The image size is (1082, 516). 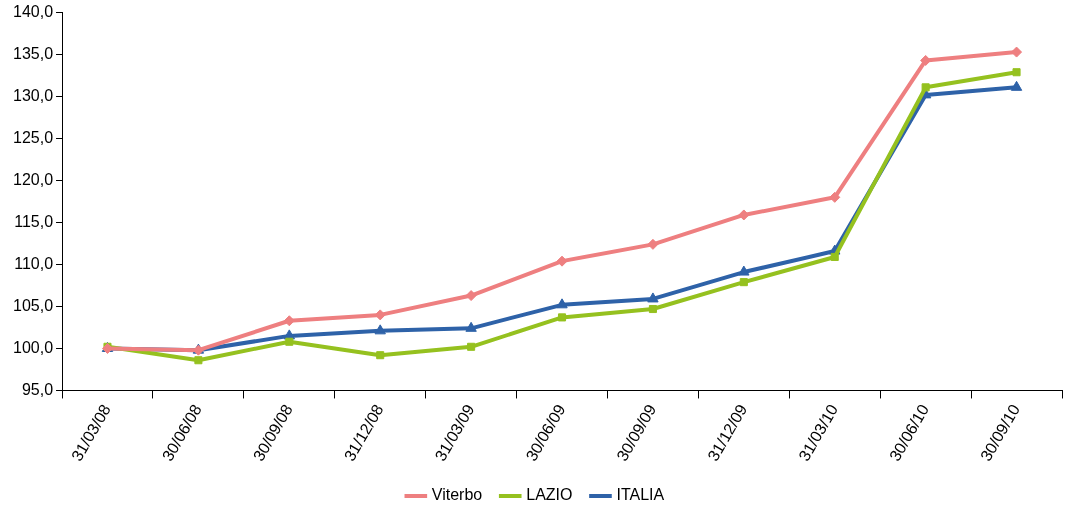 What do you see at coordinates (33, 95) in the screenshot?
I see `y-tick-label: 130,0` at bounding box center [33, 95].